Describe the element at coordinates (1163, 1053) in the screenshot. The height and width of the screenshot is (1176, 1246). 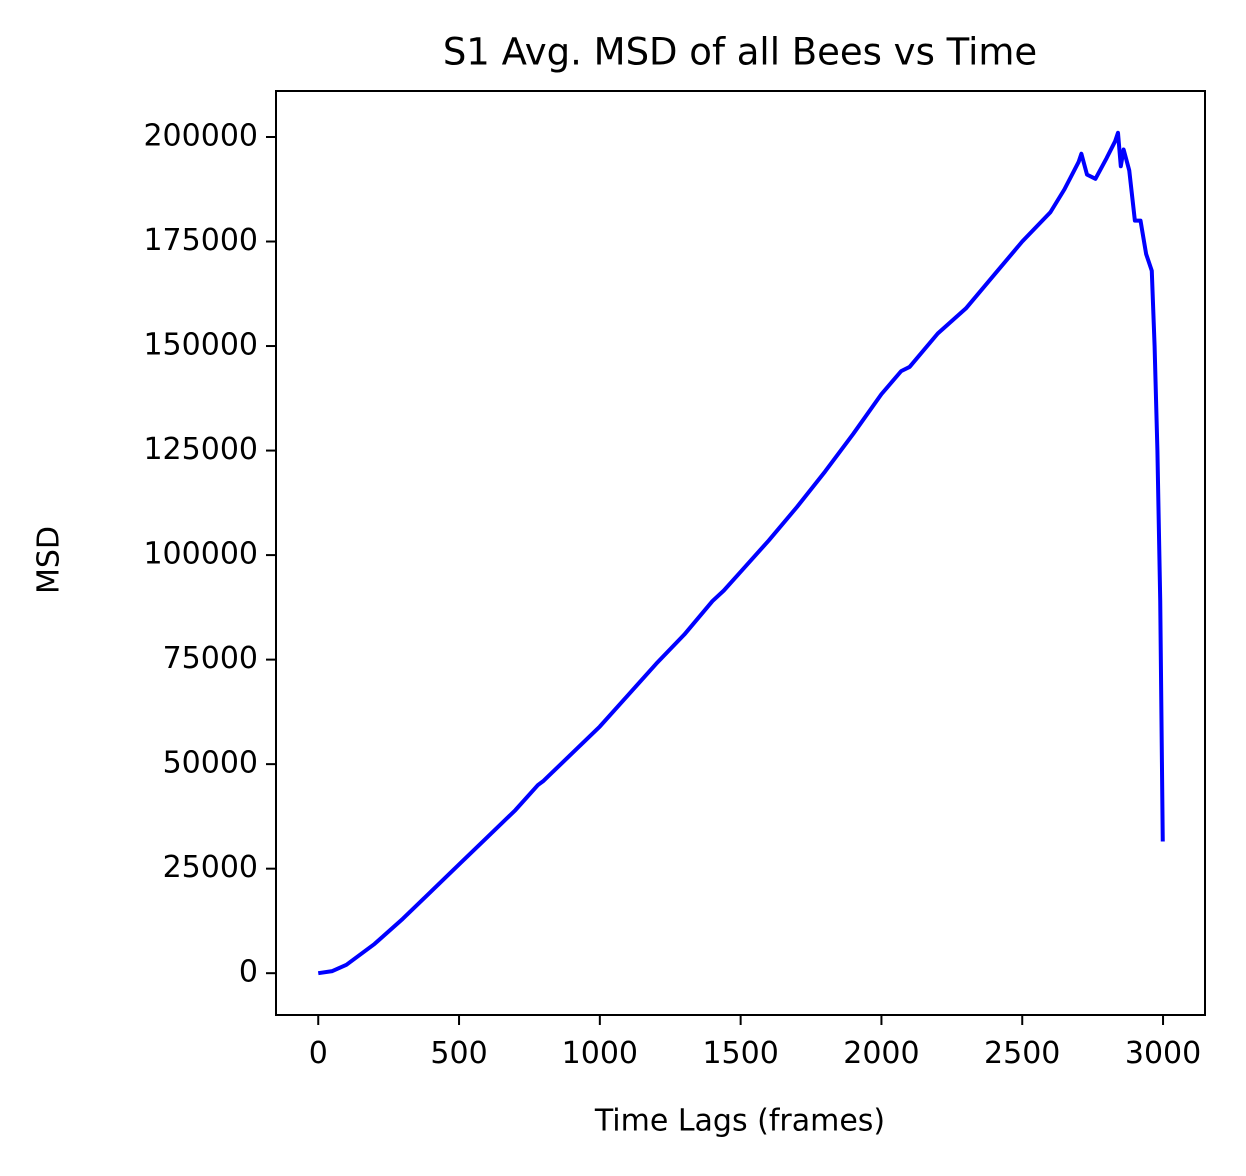
I see `x-tick-label: 3000` at that location.